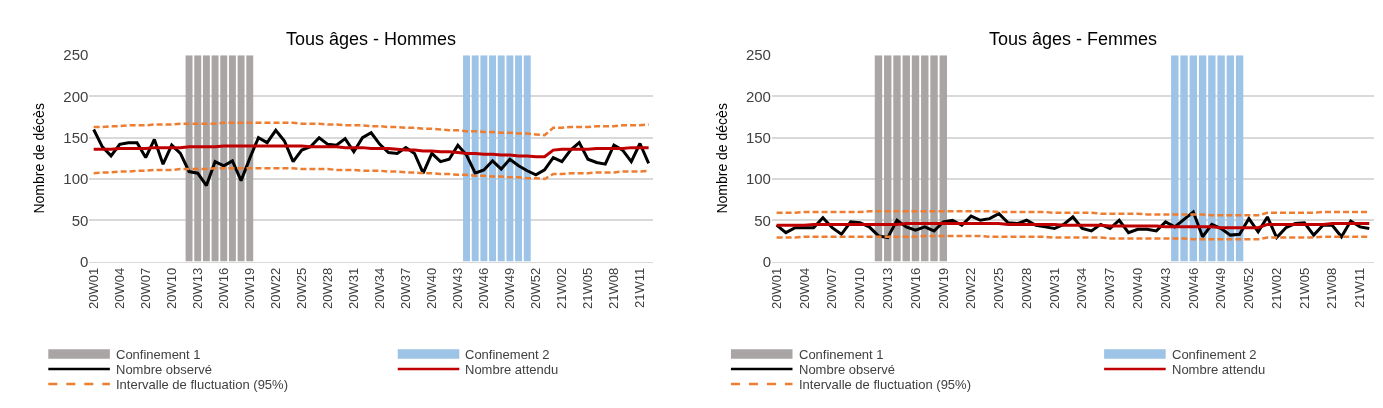 The height and width of the screenshot is (408, 1383). What do you see at coordinates (1073, 39) in the screenshot?
I see `chart-title: Tous âges - Femmes` at bounding box center [1073, 39].